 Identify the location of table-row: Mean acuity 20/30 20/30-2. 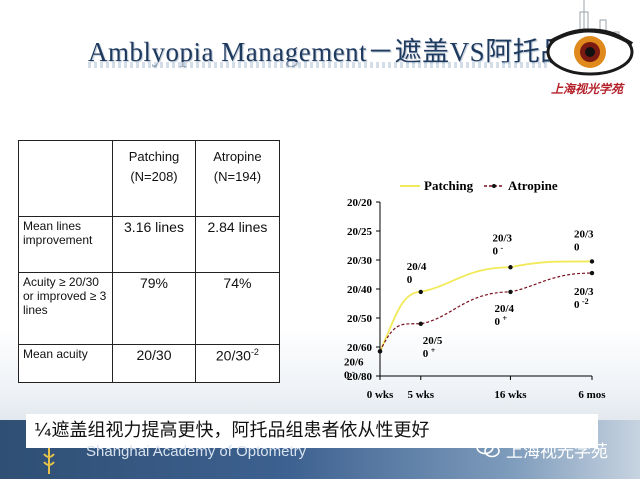
(149, 363).